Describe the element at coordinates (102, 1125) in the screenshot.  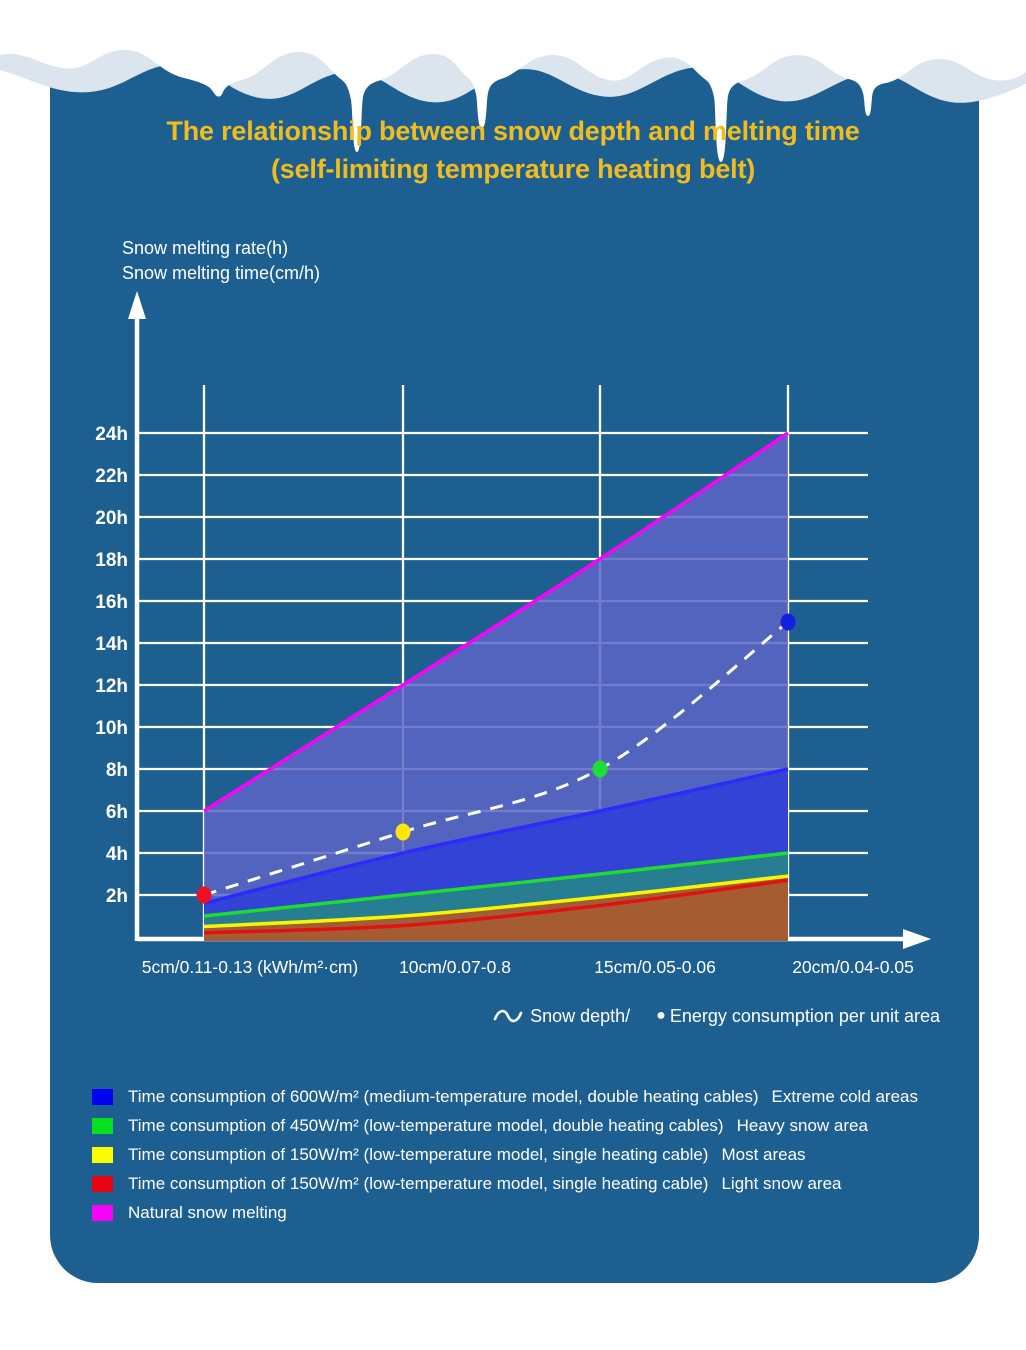
I see `legend-swatch-green` at that location.